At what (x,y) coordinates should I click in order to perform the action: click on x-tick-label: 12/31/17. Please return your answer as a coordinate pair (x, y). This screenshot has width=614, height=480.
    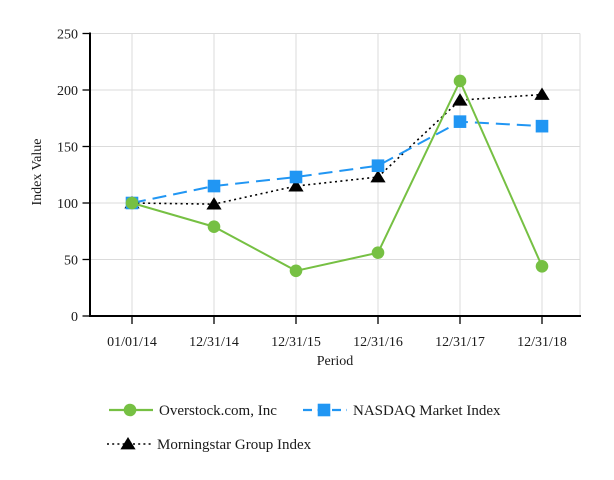
    Looking at the image, I should click on (460, 342).